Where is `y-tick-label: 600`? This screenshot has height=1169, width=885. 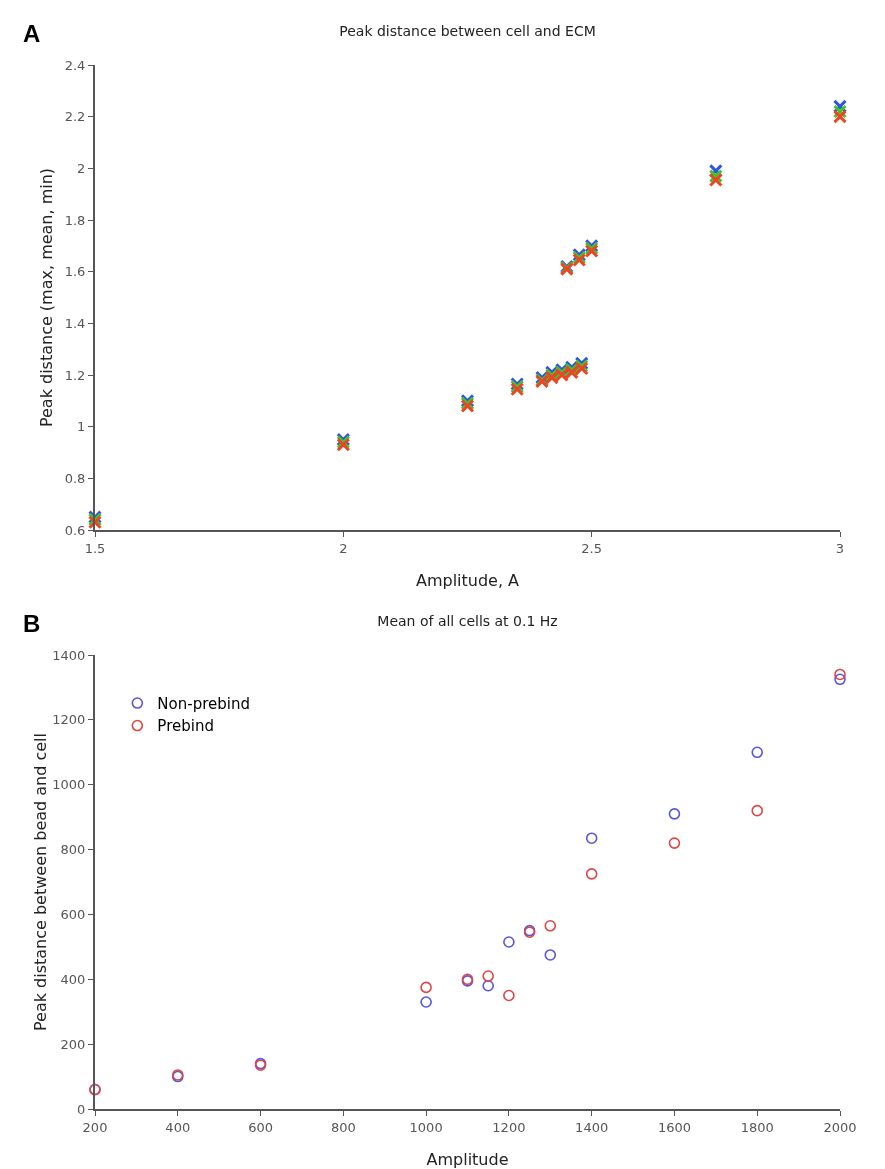
y-tick-label: 600 is located at coordinates (73, 914).